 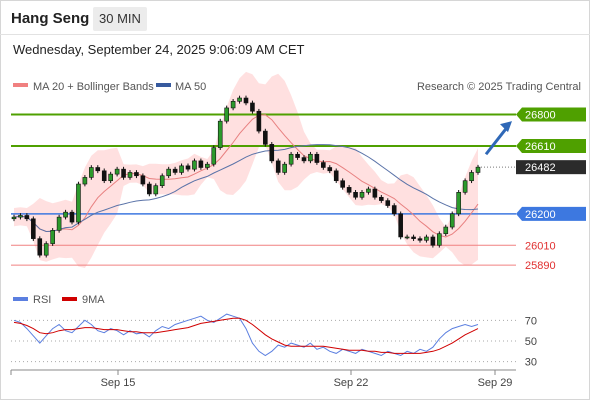 I want to click on x-tick-label: Sep 15, so click(x=118, y=383).